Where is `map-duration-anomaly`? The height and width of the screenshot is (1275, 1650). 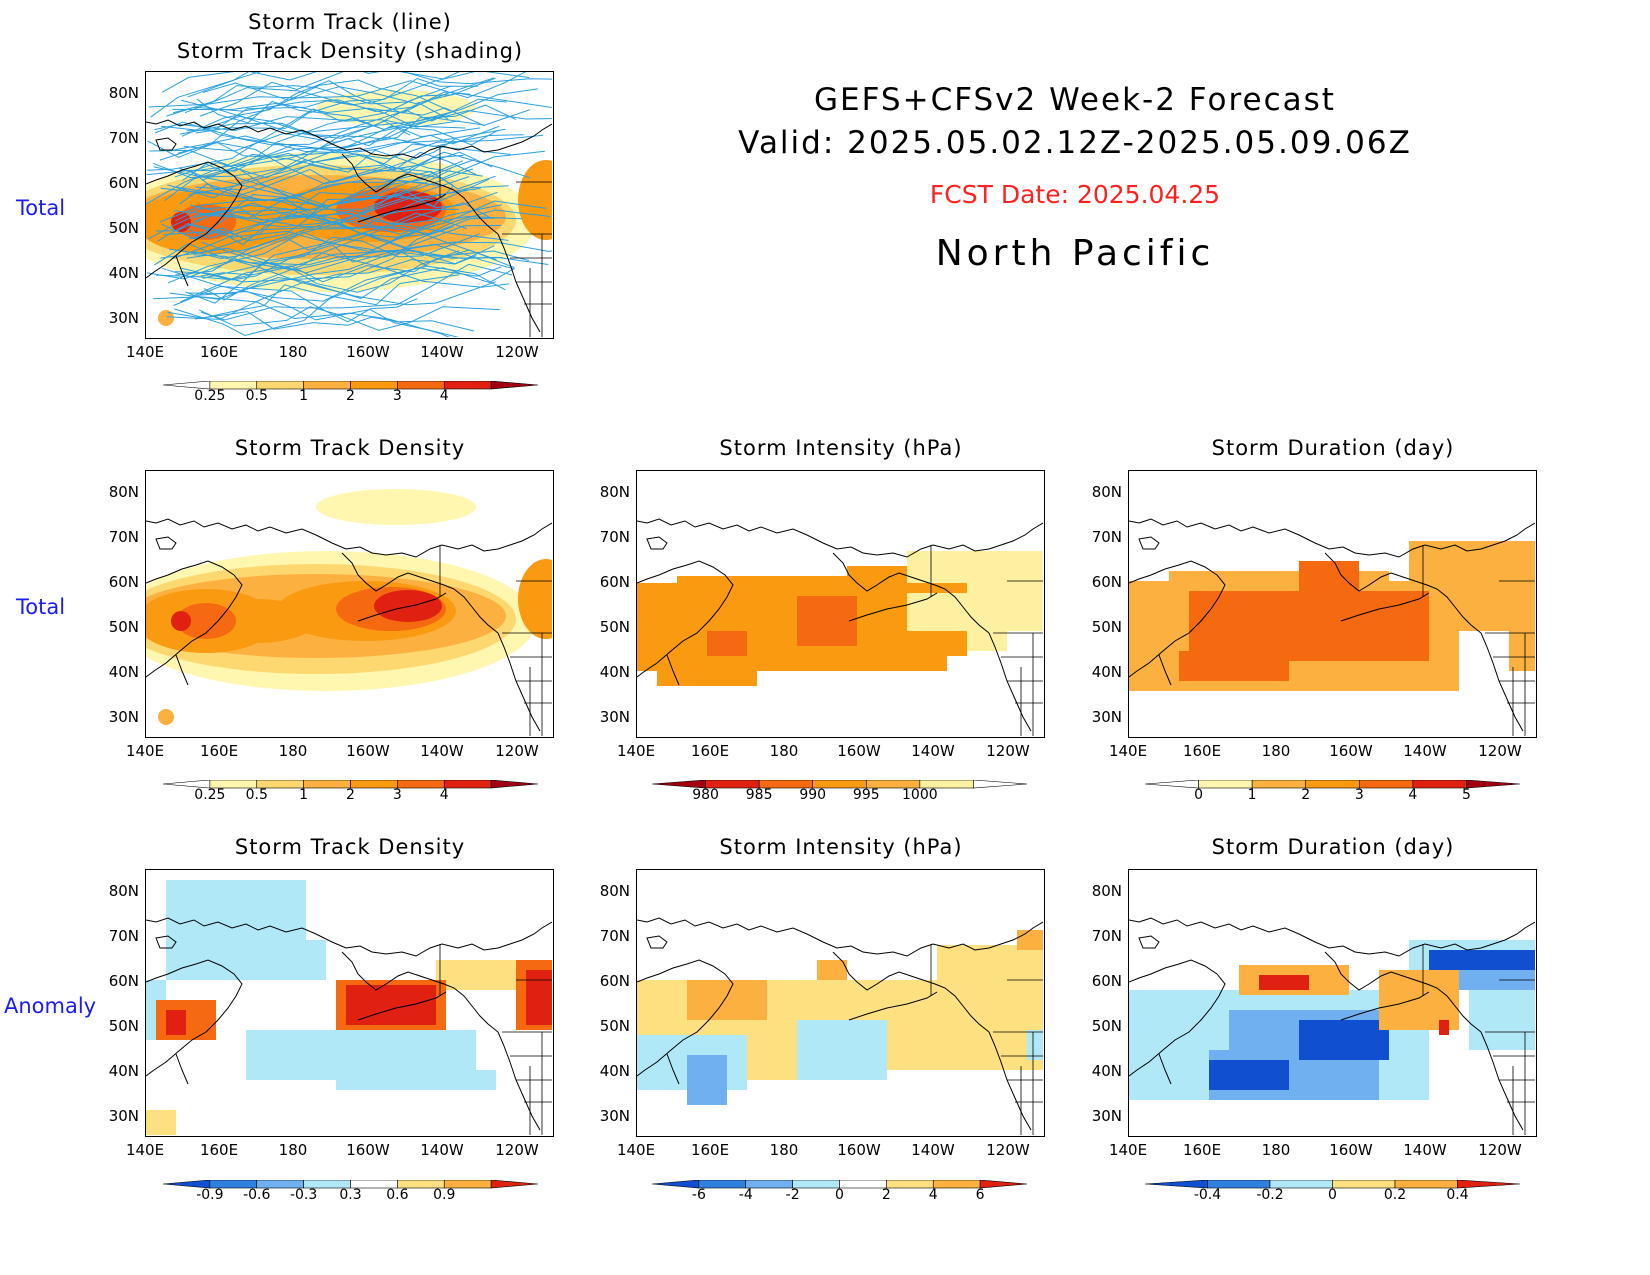 map-duration-anomaly is located at coordinates (1332, 1003).